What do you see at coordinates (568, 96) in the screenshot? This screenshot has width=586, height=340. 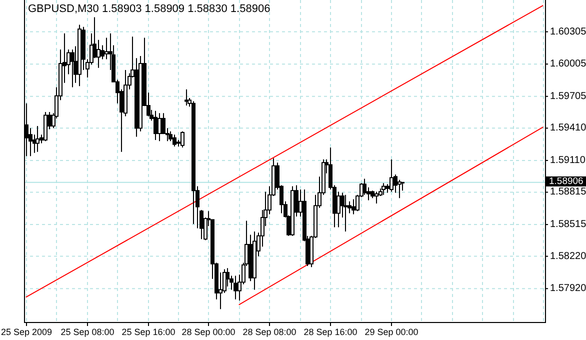 I see `y-tick-label: 1.59705` at bounding box center [568, 96].